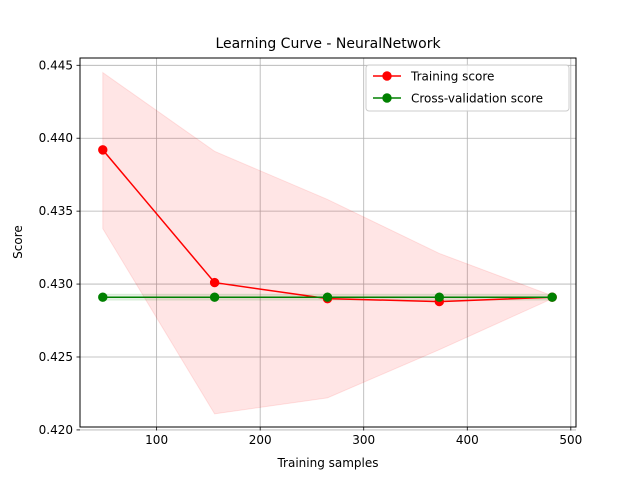 The image size is (640, 480). I want to click on y-tick-label: 0.425, so click(56, 357).